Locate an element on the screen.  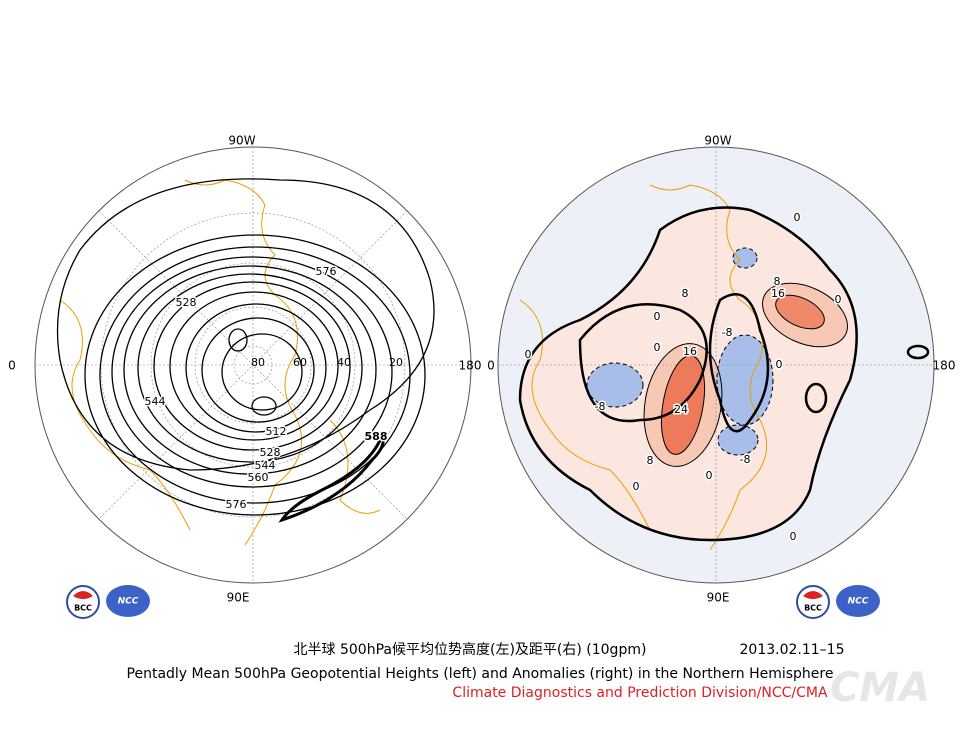
watermark: CMA is located at coordinates (880, 688).